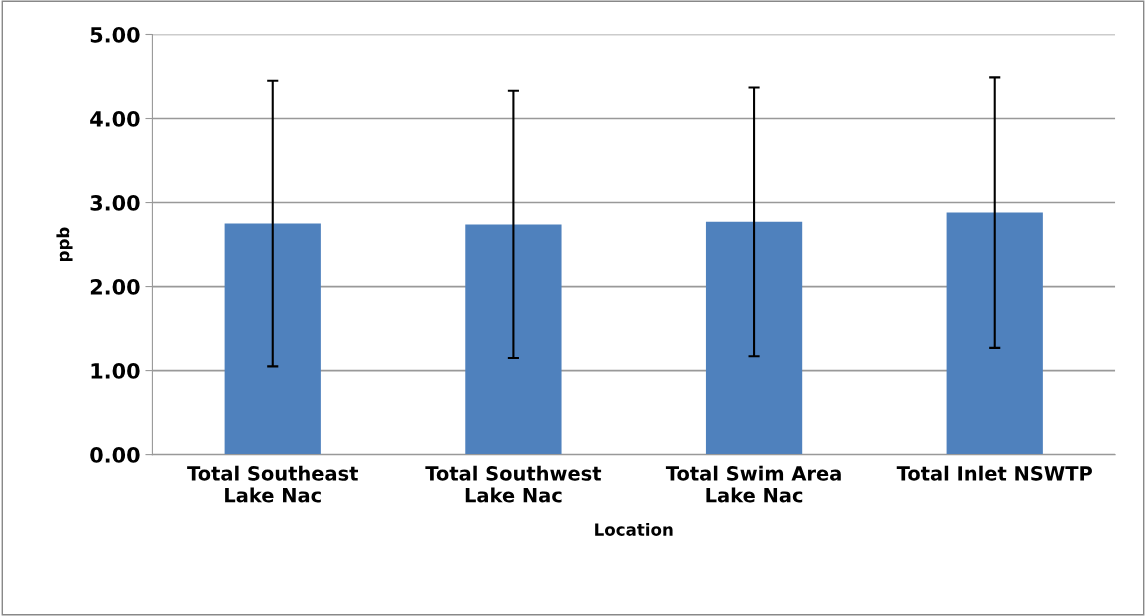 Image resolution: width=1146 pixels, height=616 pixels. Describe the element at coordinates (64, 244) in the screenshot. I see `y-axis-title: ppb` at that location.